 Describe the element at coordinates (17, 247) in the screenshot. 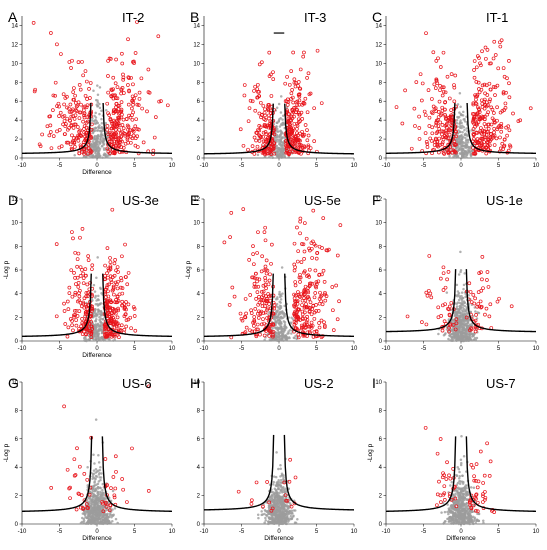

I see `y-tick-label: 8` at that location.